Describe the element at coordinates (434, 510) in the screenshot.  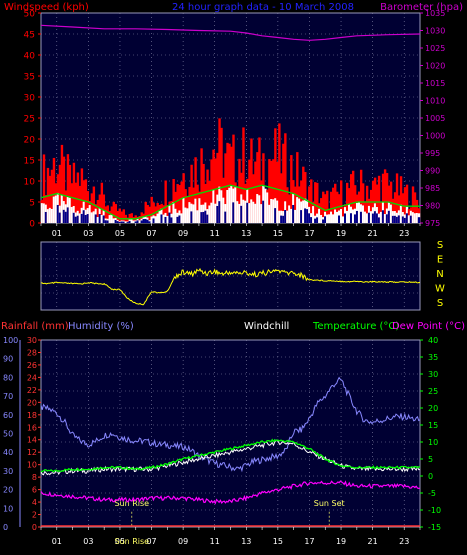
I see `temperature-tick-label: -10` at that location.